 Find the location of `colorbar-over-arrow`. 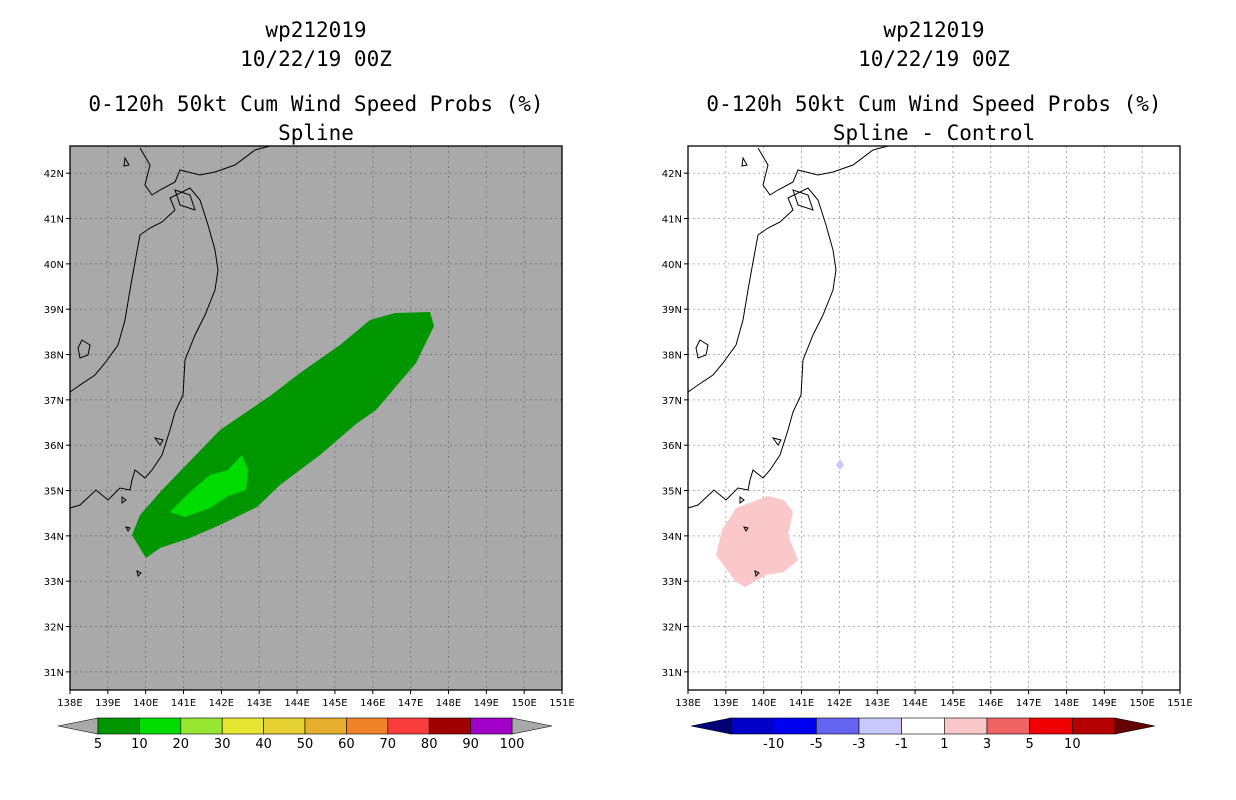

colorbar-over-arrow is located at coordinates (532, 726).